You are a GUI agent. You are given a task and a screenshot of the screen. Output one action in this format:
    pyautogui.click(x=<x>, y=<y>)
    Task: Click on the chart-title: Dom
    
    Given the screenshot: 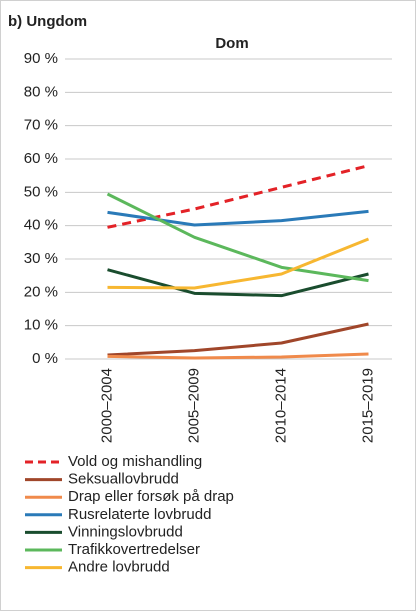 What is the action you would take?
    pyautogui.click(x=231, y=43)
    